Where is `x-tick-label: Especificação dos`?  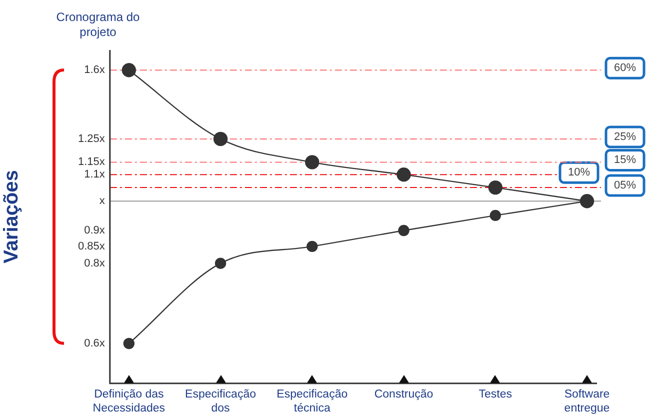
x-tick-label: Especificação dos is located at coordinates (220, 401).